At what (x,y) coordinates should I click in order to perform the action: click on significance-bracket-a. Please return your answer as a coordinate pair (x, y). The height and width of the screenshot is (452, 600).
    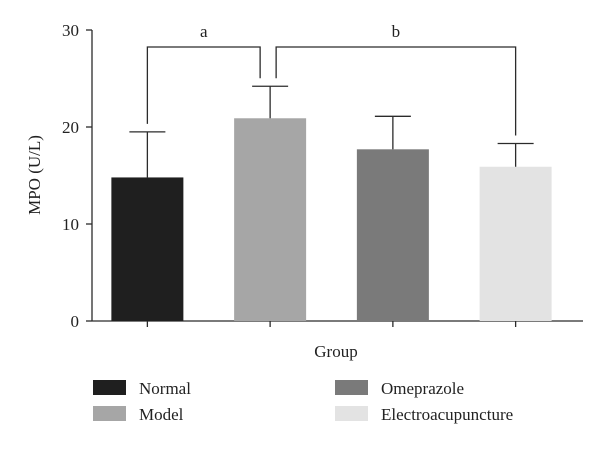
    Looking at the image, I should click on (203, 85).